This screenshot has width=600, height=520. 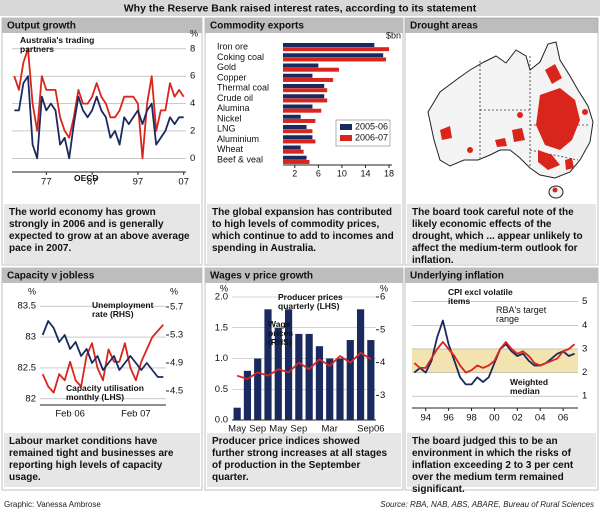 What do you see at coordinates (51, 276) in the screenshot?
I see `panel-title: Capacity v jobless` at bounding box center [51, 276].